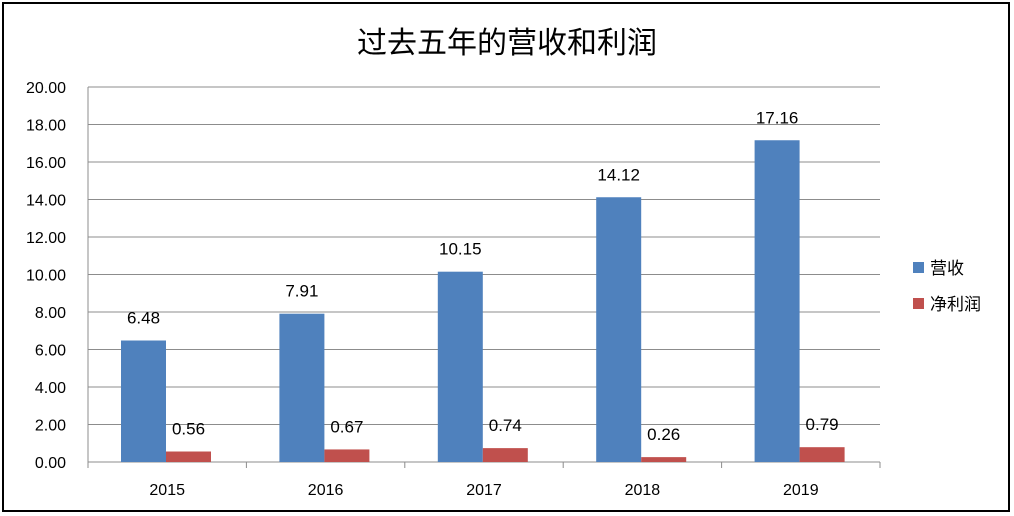 The image size is (1014, 516). What do you see at coordinates (346, 426) in the screenshot?
I see `data-label: 0.67` at bounding box center [346, 426].